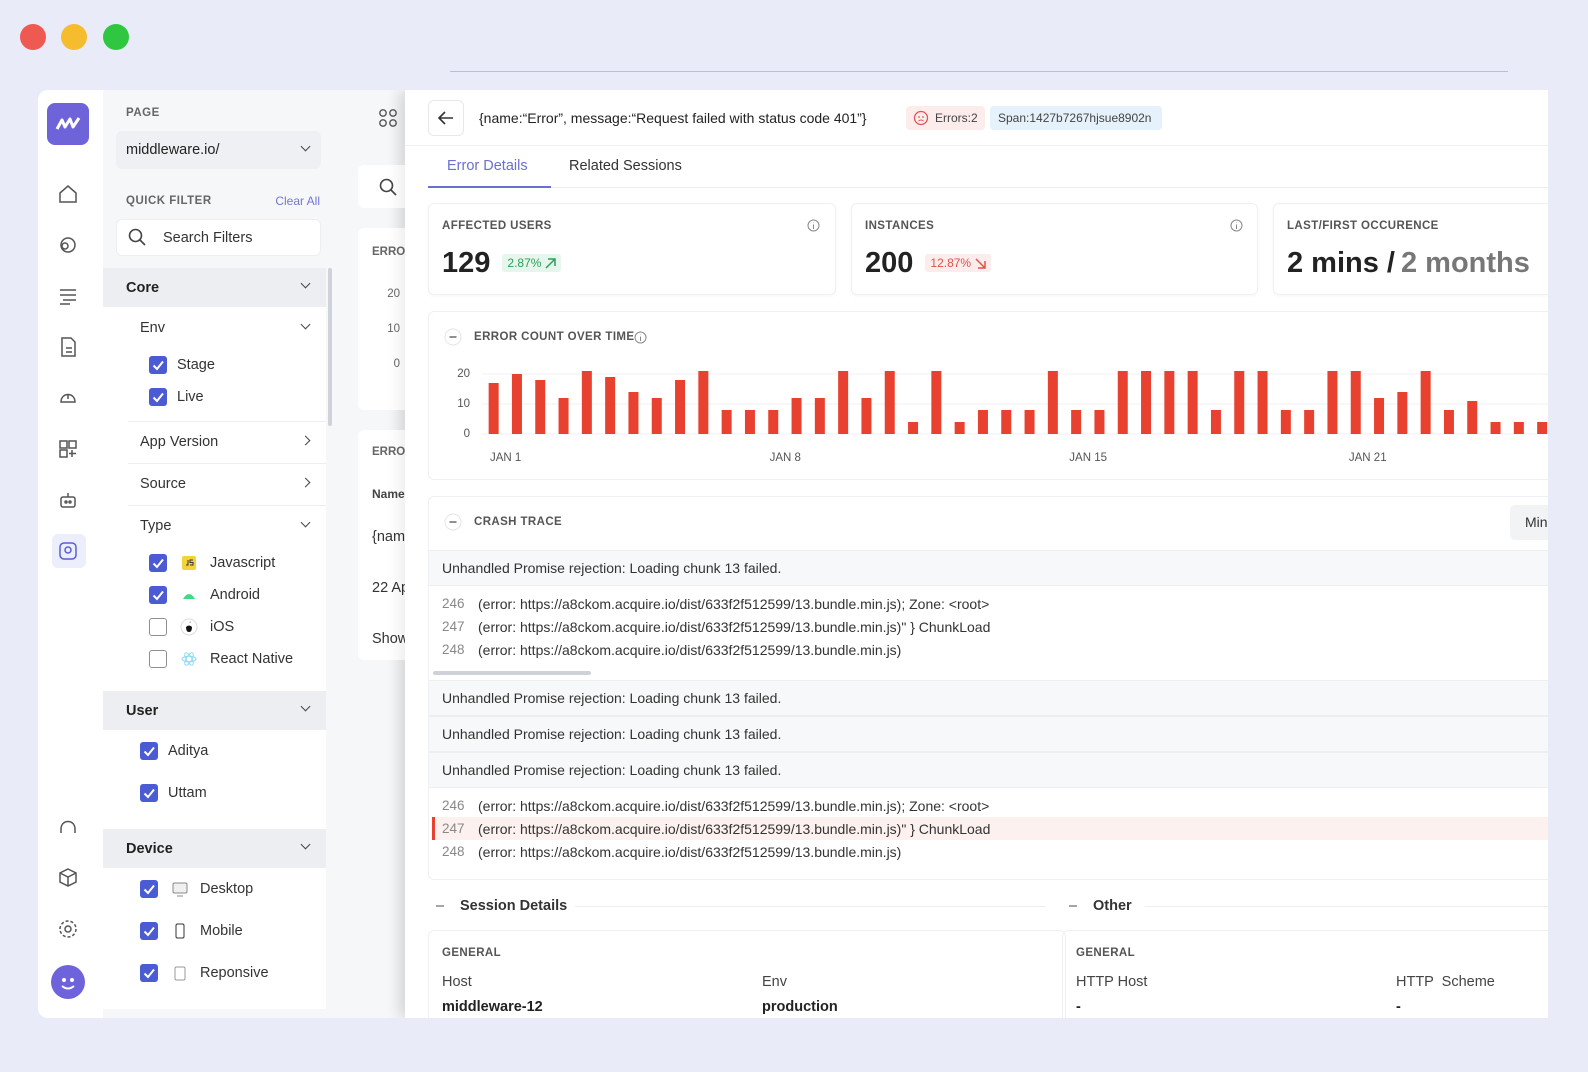  Describe the element at coordinates (1111, 982) in the screenshot. I see `field-label: HTTP Host` at that location.